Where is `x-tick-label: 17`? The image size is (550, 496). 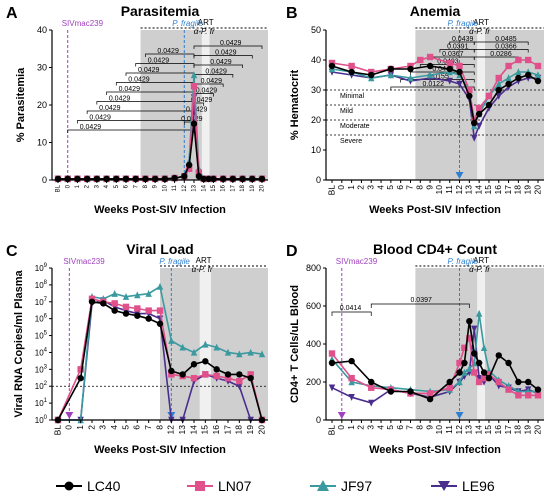
x-tick-label: 17 is located at coordinates (508, 430).